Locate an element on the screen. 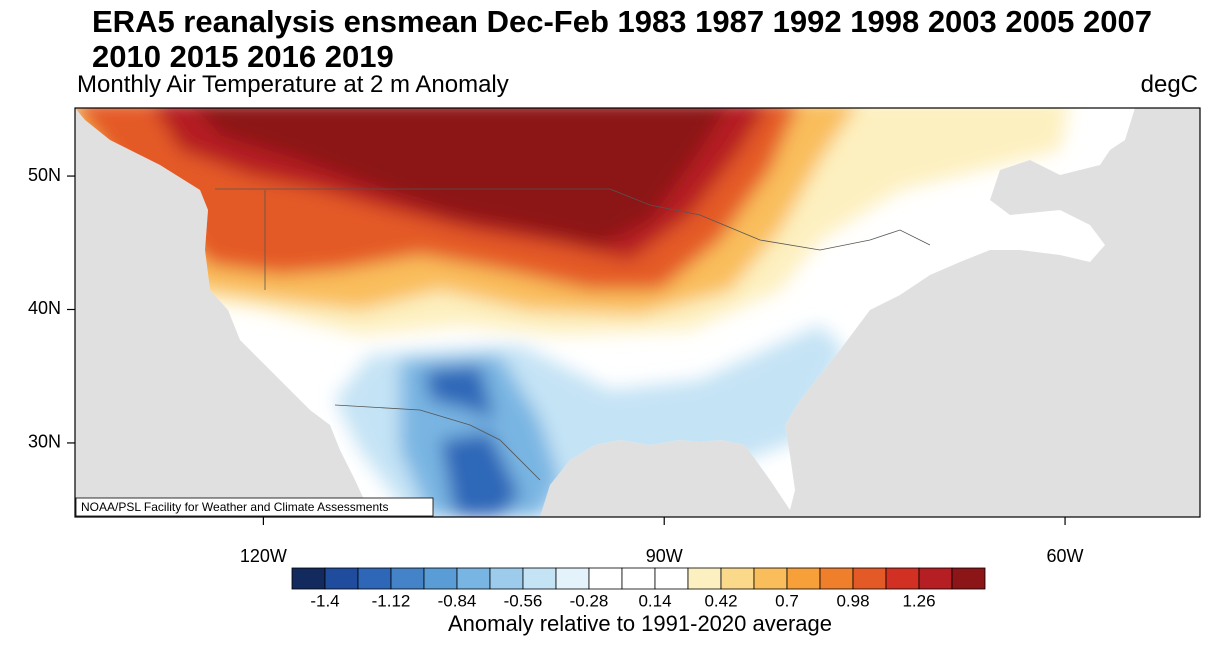  credit-box is located at coordinates (254, 507).